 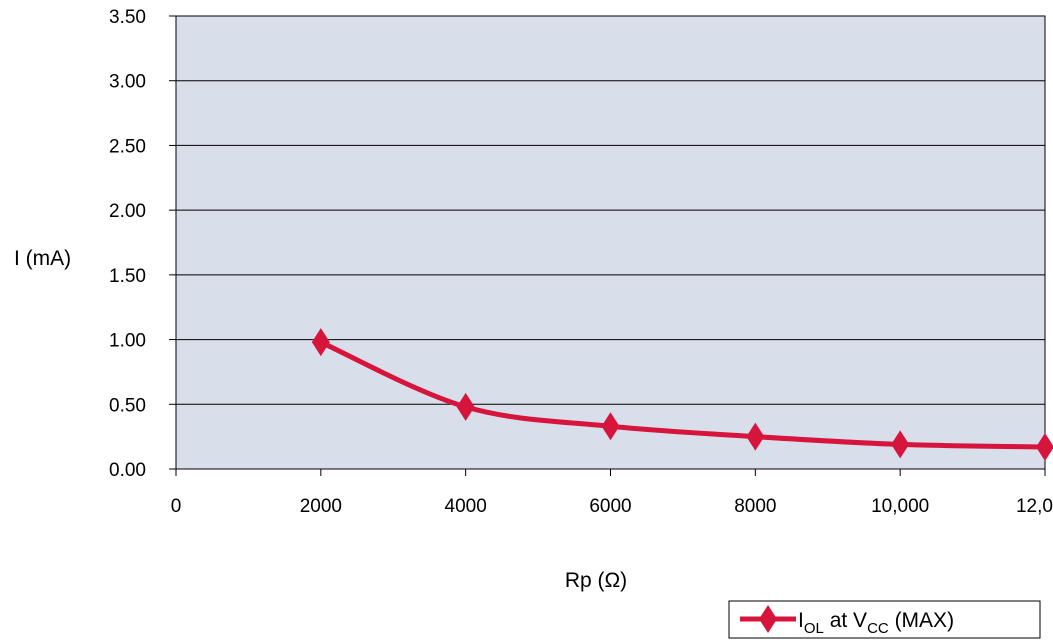 I want to click on y-tick-label: 1.50, so click(x=127, y=276).